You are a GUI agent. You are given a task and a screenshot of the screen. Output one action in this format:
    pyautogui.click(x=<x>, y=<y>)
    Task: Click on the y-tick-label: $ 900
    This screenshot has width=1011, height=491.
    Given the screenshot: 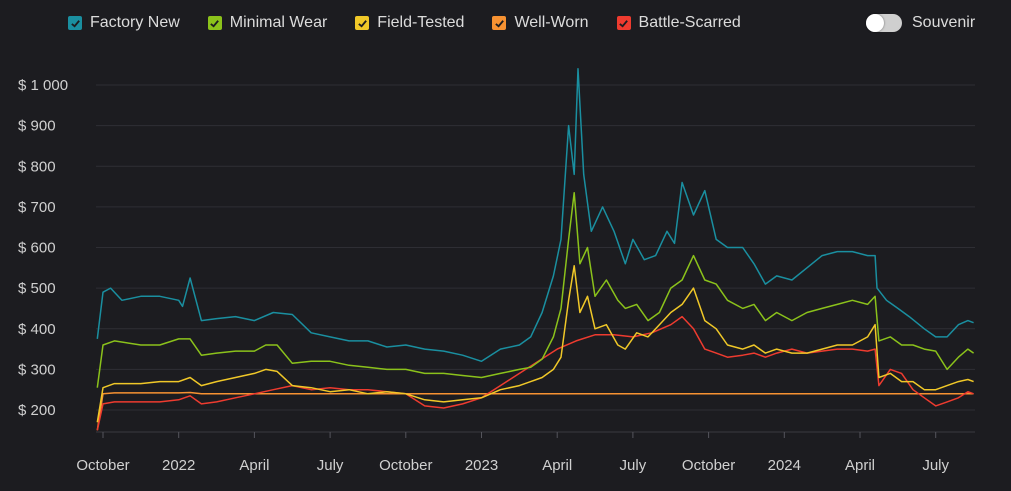 What is the action you would take?
    pyautogui.click(x=37, y=126)
    